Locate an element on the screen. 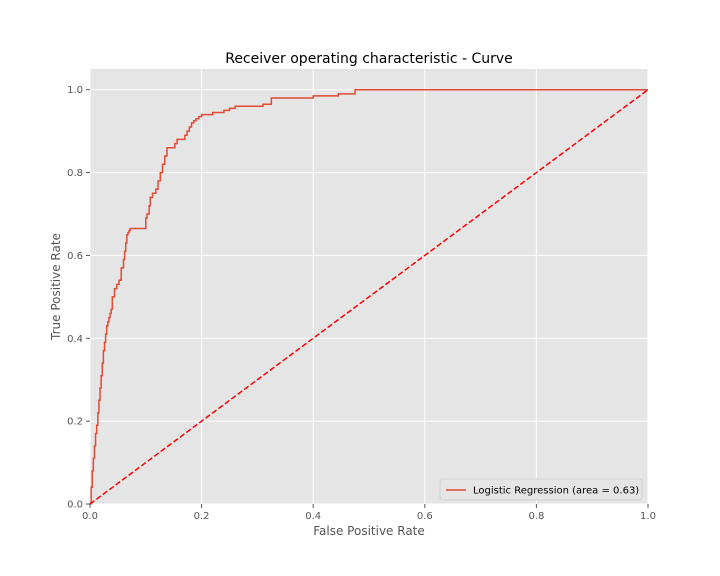  x-axis-label: False Positive Rate is located at coordinates (369, 531).